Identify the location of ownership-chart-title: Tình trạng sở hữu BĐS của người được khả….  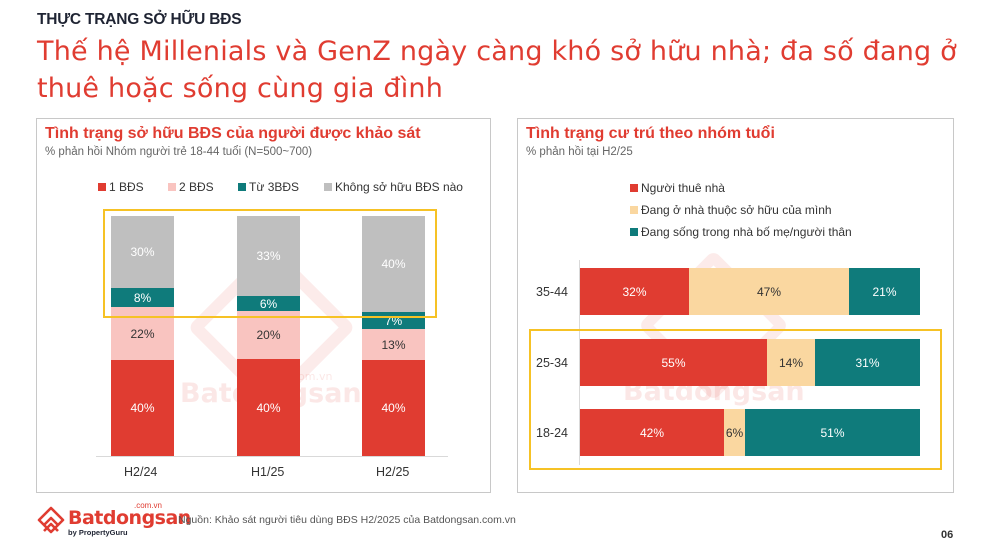
(233, 133).